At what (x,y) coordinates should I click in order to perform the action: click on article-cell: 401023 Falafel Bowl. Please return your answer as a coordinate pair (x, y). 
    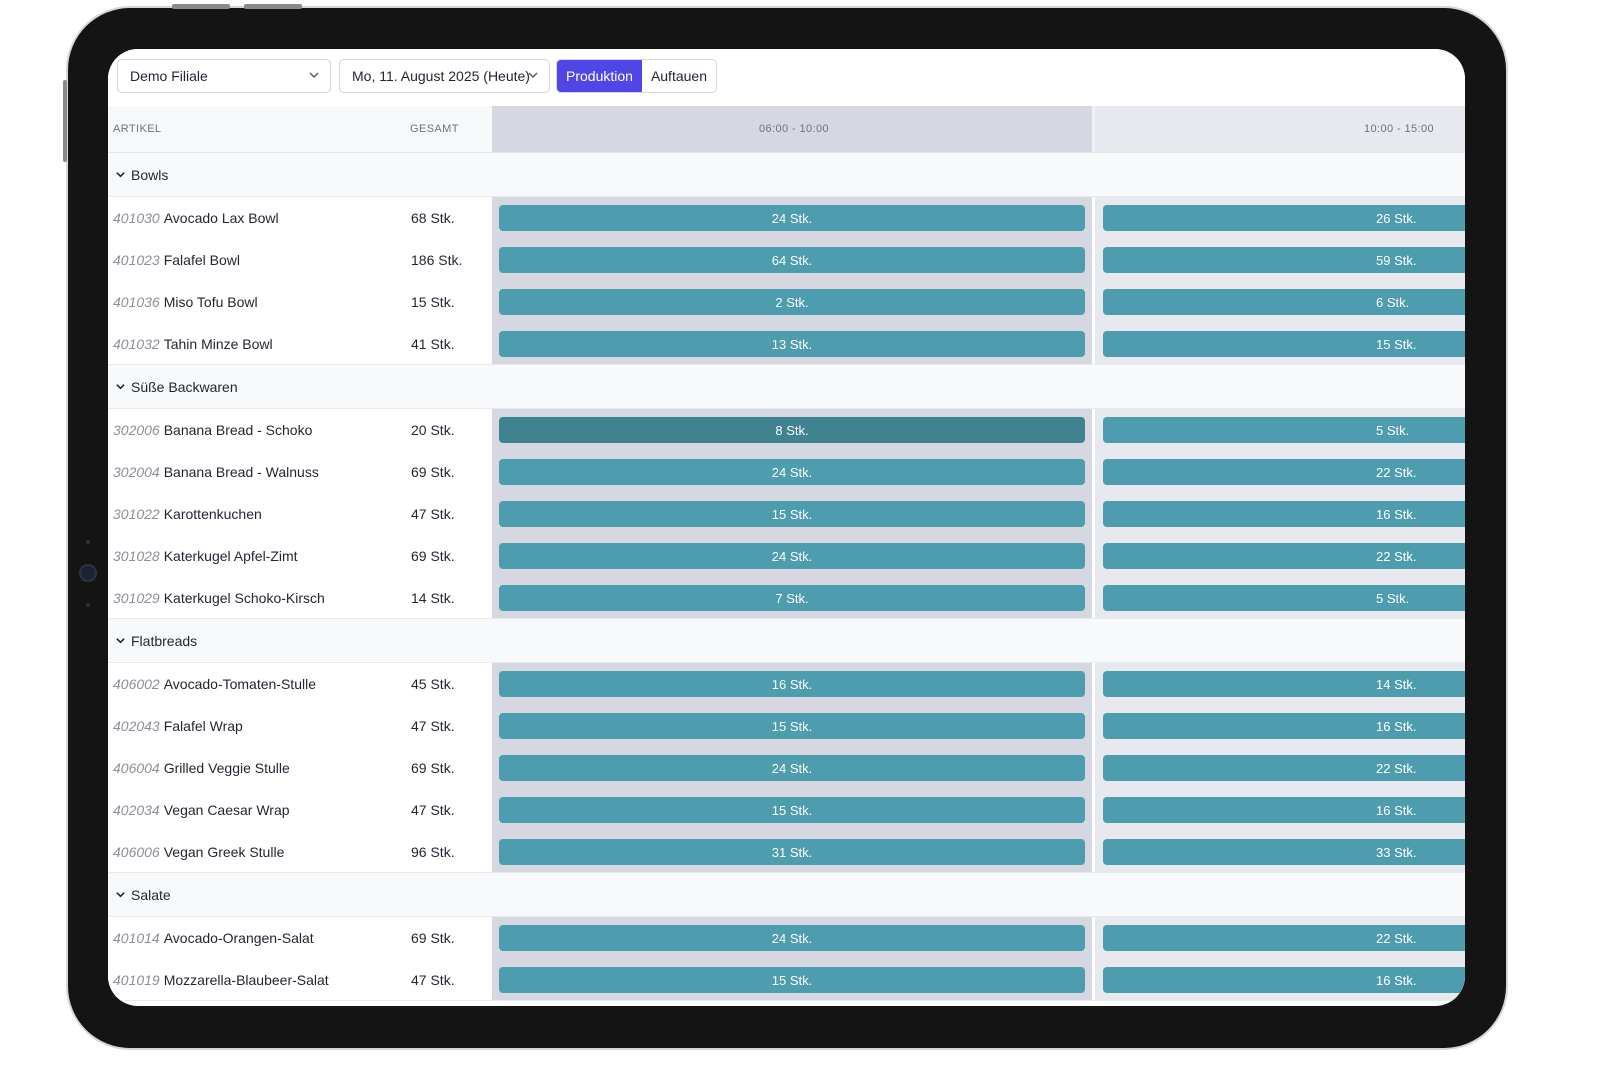
    Looking at the image, I should click on (176, 260).